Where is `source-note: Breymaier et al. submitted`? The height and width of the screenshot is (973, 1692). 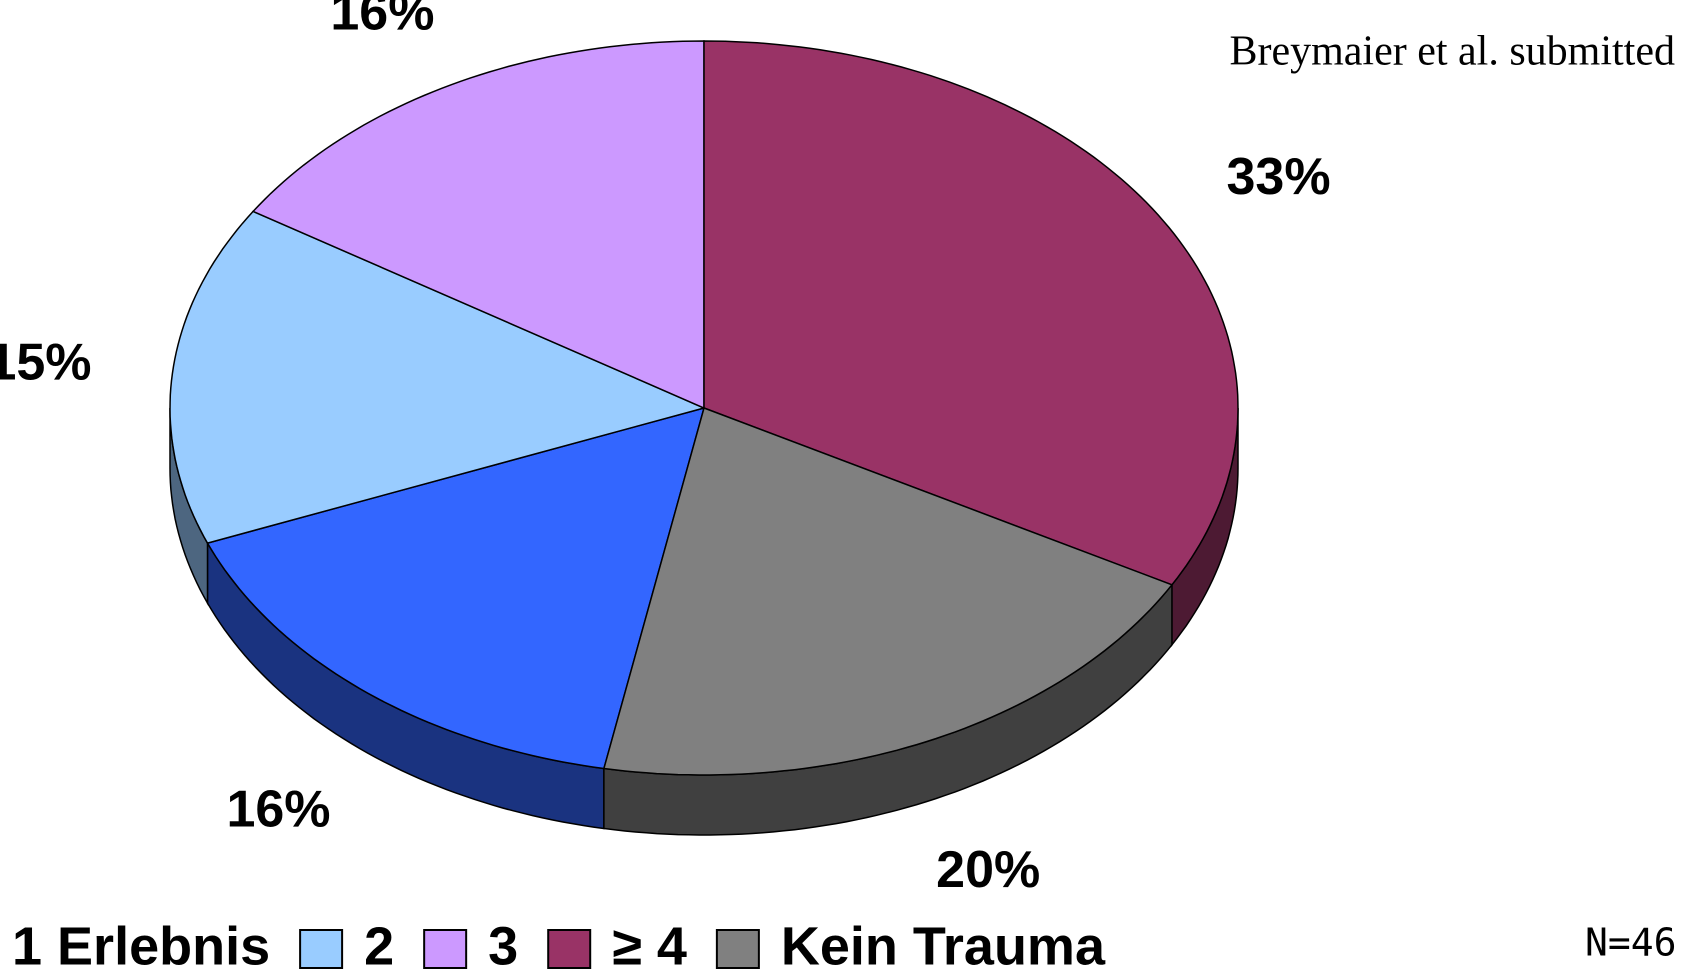
source-note: Breymaier et al. submitted is located at coordinates (1452, 52).